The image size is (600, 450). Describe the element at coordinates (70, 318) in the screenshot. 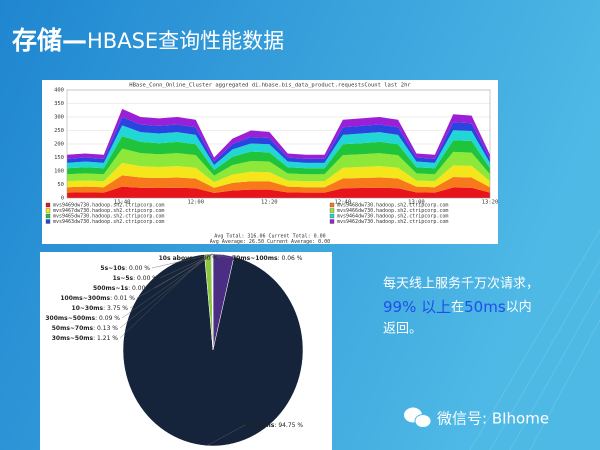

I see `slice-name: 300ms~500ms` at that location.